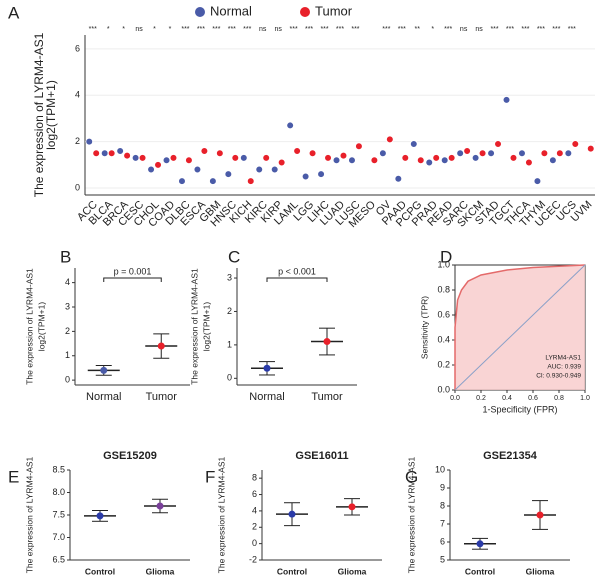 The height and width of the screenshot is (586, 600). Describe the element at coordinates (443, 339) in the screenshot. I see `y-tick-label: 0.4` at that location.